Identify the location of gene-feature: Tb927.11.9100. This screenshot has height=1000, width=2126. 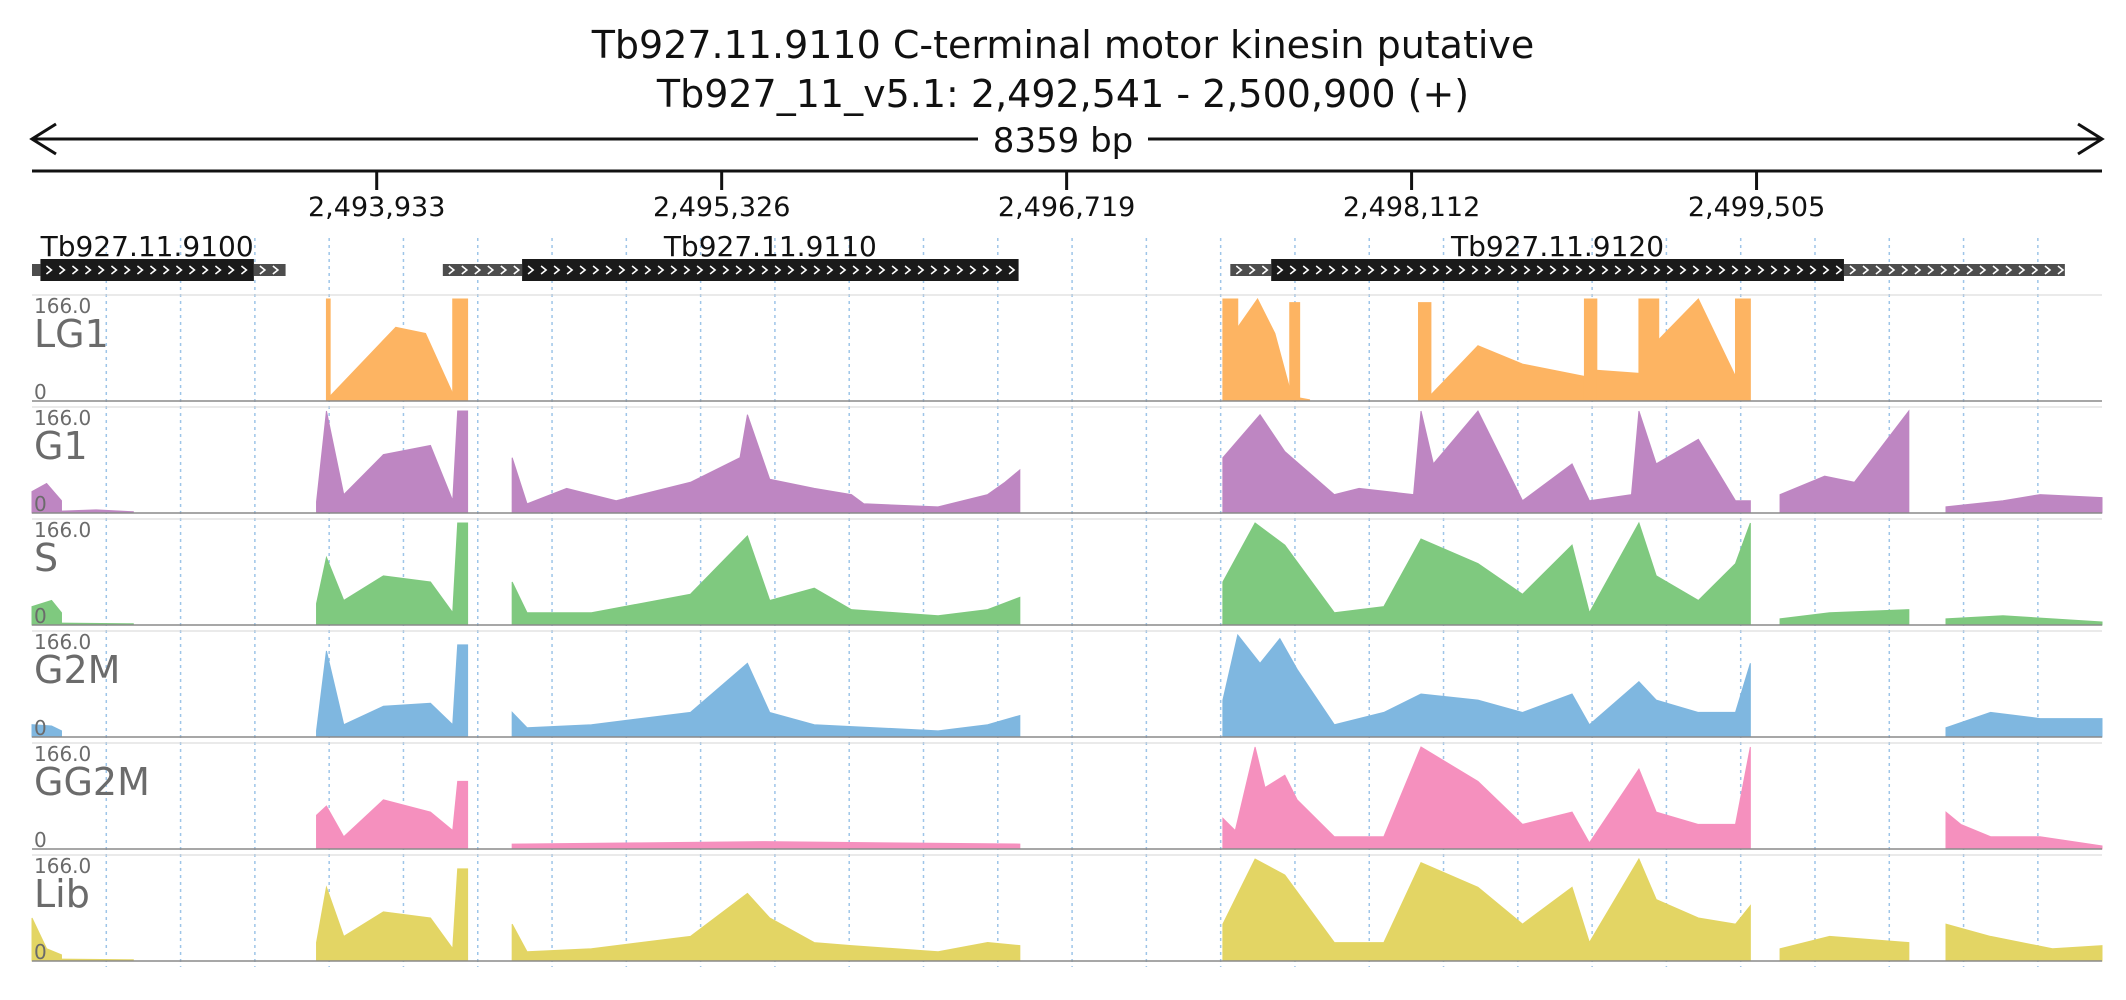
(159, 255).